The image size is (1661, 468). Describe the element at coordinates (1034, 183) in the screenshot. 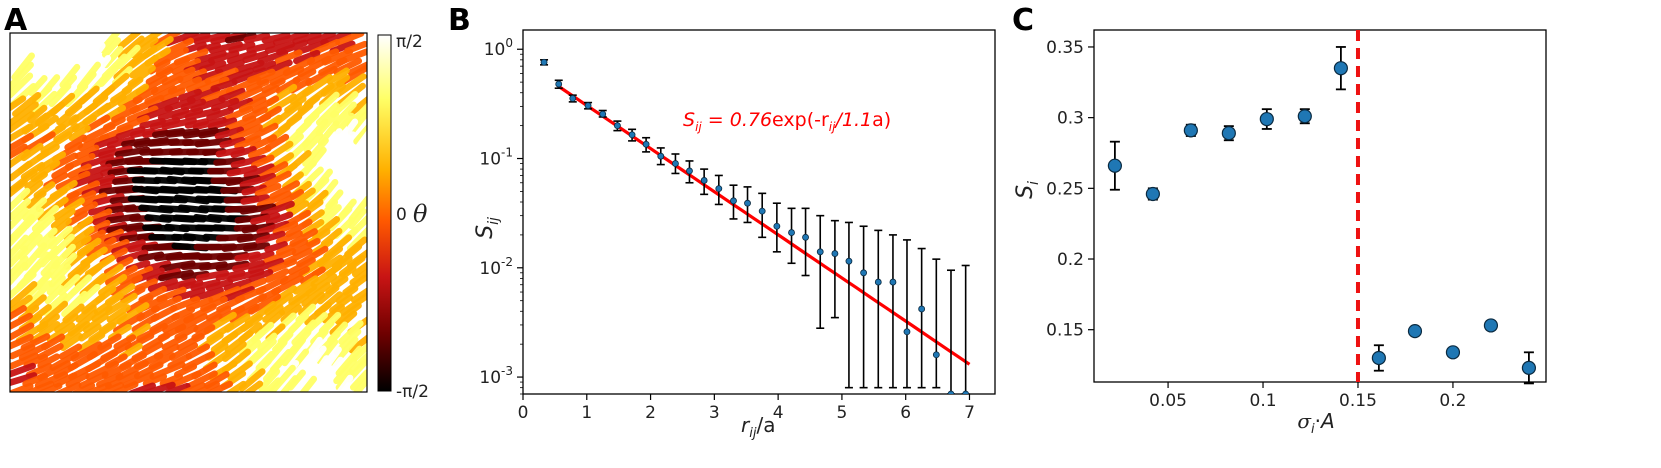

I see `panel-c-ylabel-sub: i` at that location.